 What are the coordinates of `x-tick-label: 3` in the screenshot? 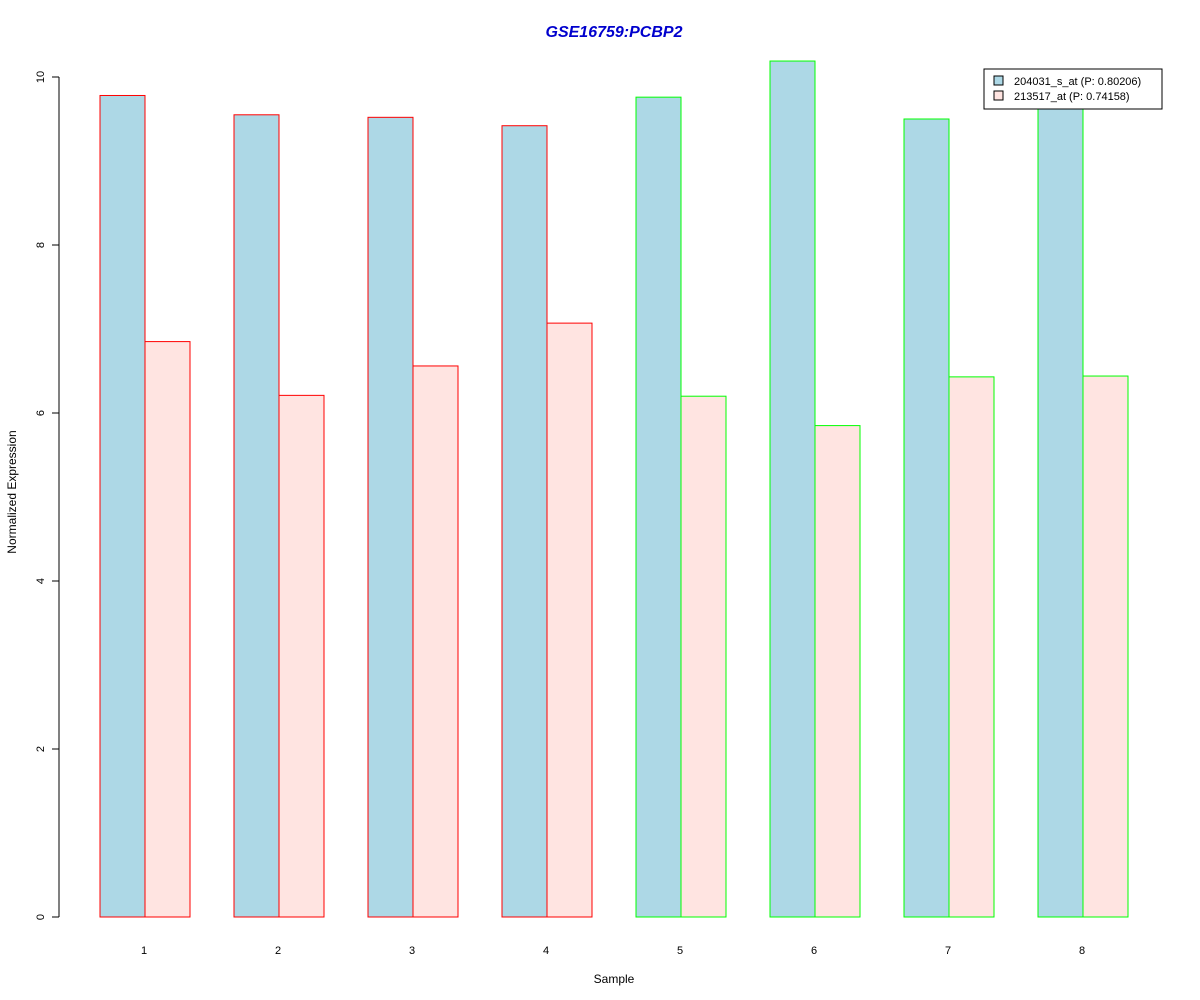 It's located at (412, 951).